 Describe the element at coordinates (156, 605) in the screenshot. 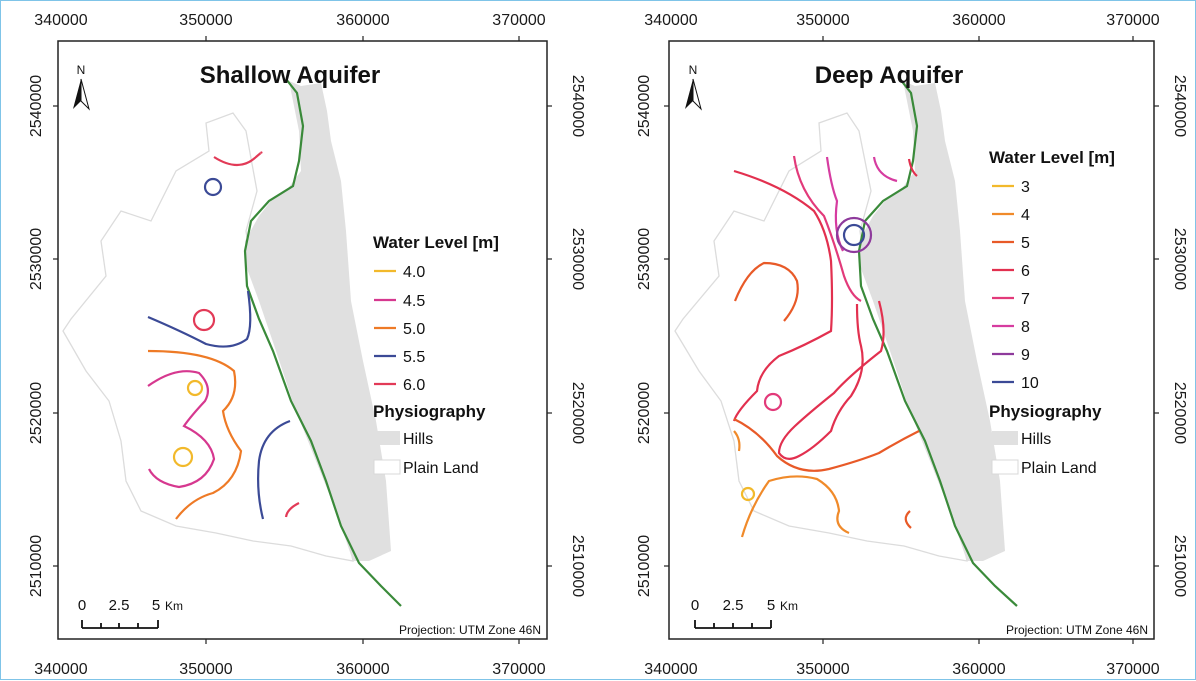

I see `scale-label: 5` at that location.